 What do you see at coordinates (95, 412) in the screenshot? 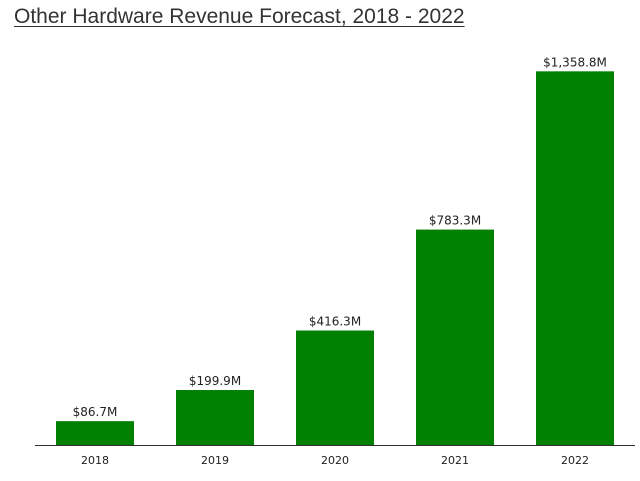
I see `value-label-2018: $86.7M` at bounding box center [95, 412].